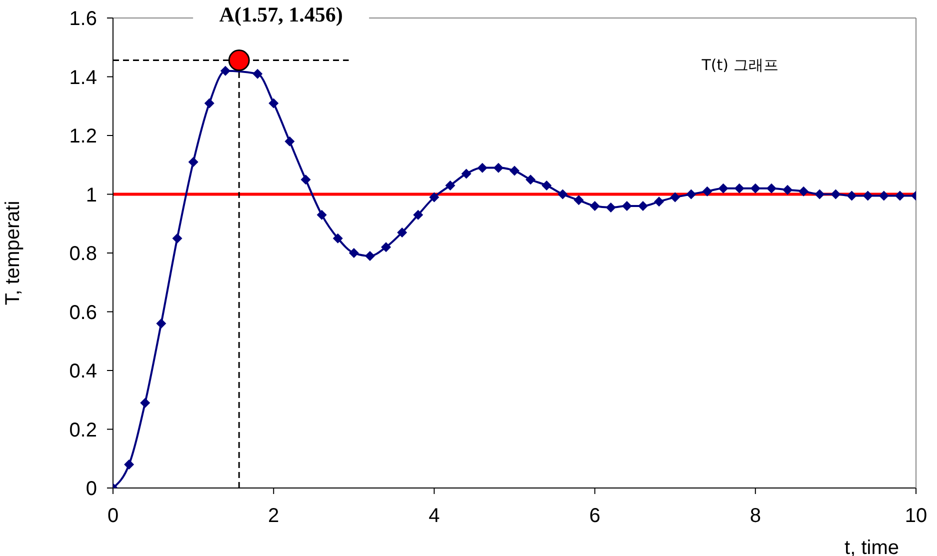  What do you see at coordinates (755, 516) in the screenshot?
I see `x-tick-label: 8` at bounding box center [755, 516].